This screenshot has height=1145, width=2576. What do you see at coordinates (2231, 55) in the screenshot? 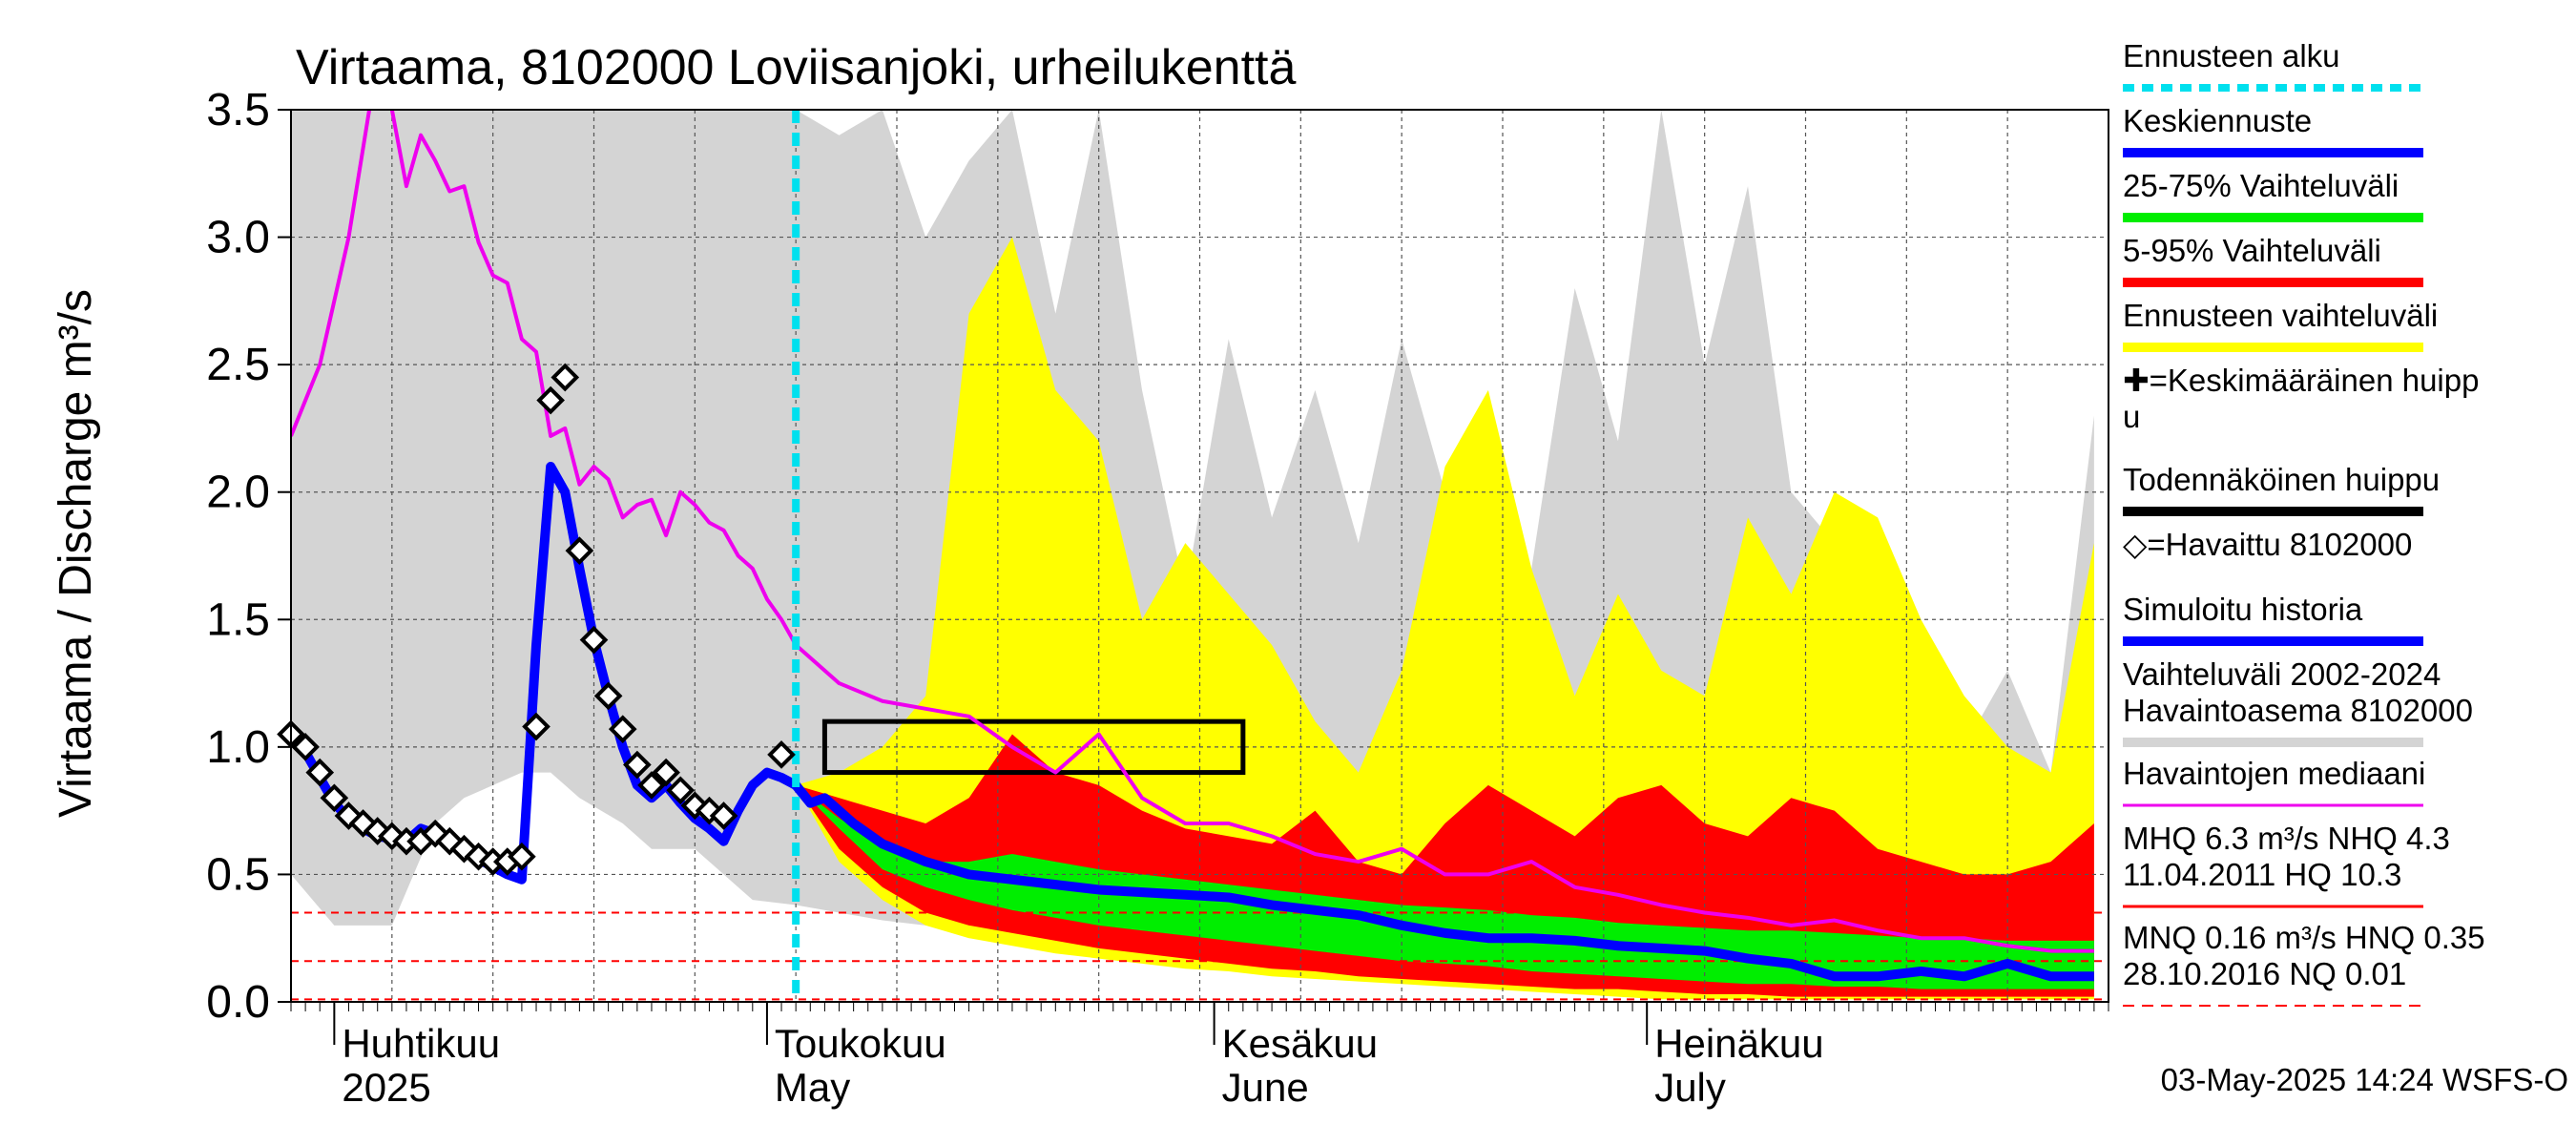
I see `legend-label-ennusteen-alku: Ennusteen alku` at bounding box center [2231, 55].